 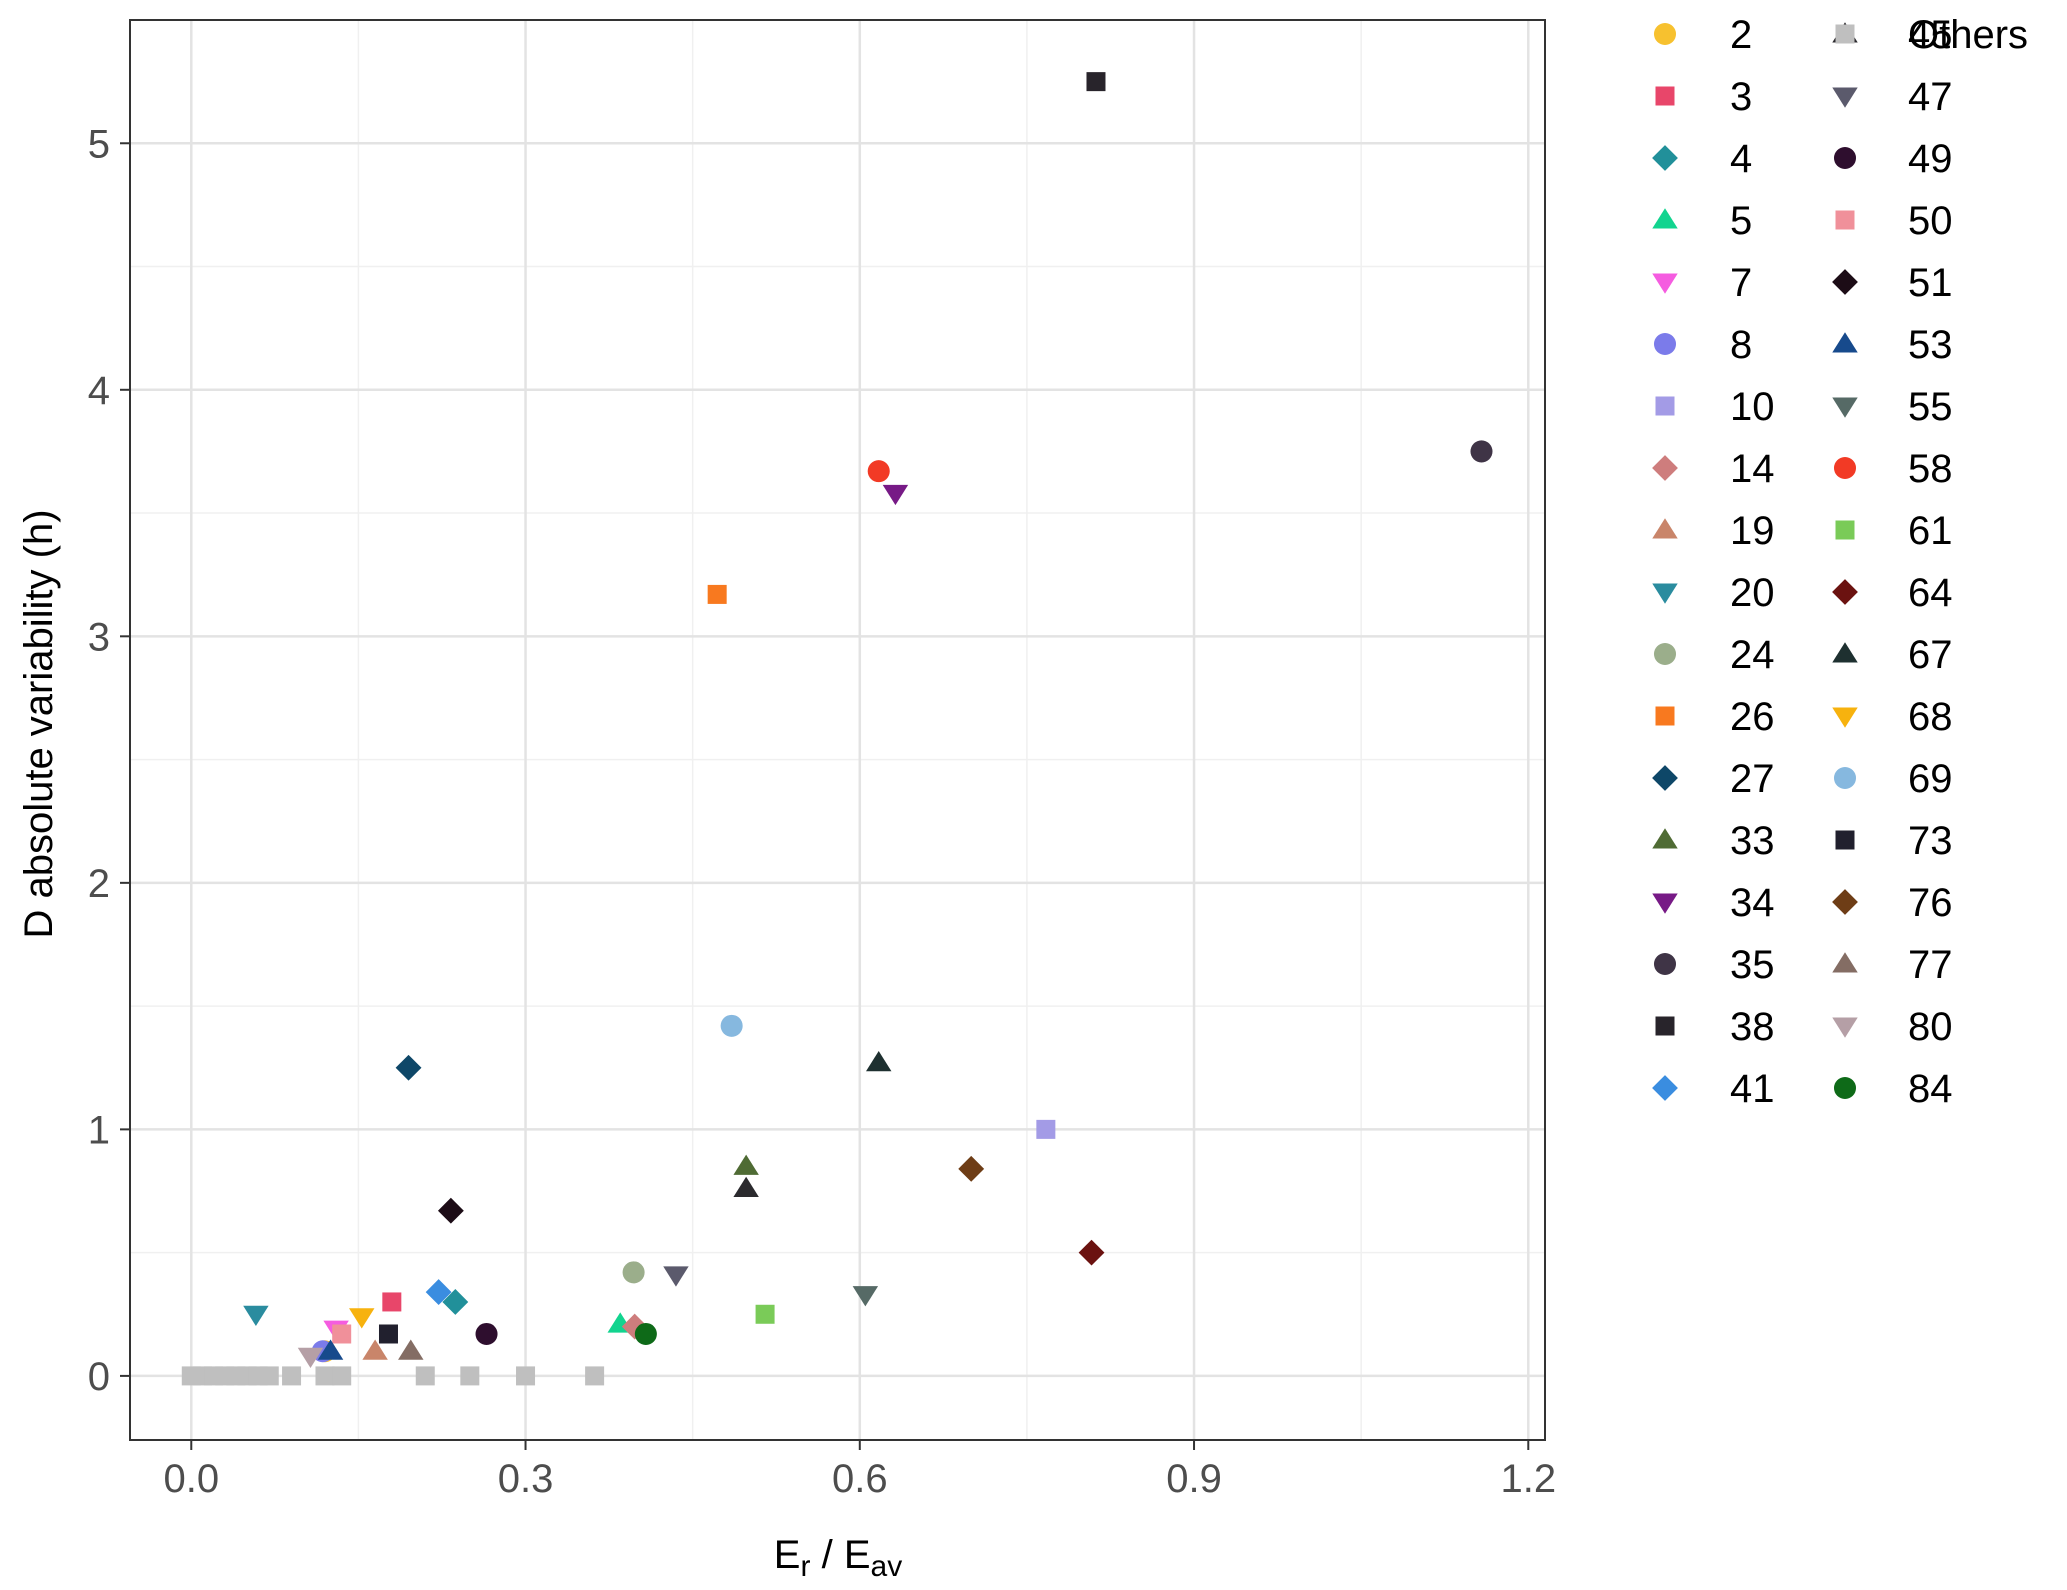 I want to click on legend-label: 35, so click(x=1752, y=965).